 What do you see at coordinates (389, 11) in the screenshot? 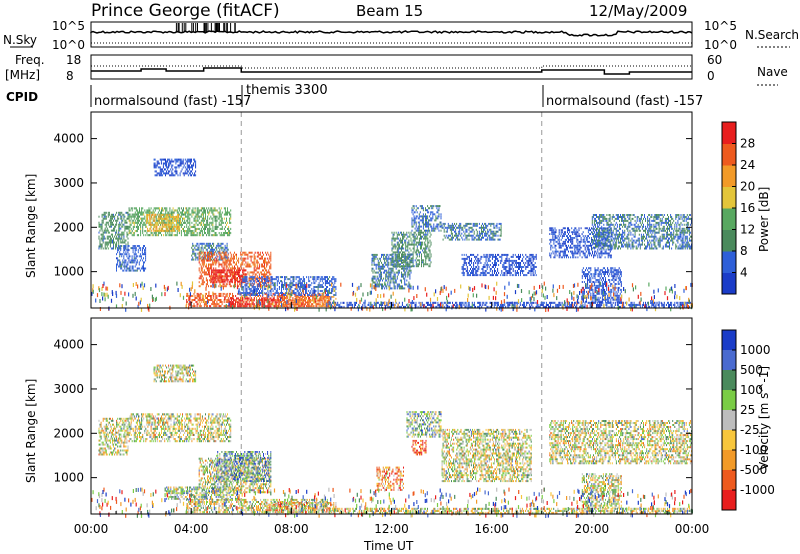
I see `beam-title: Beam 15` at bounding box center [389, 11].